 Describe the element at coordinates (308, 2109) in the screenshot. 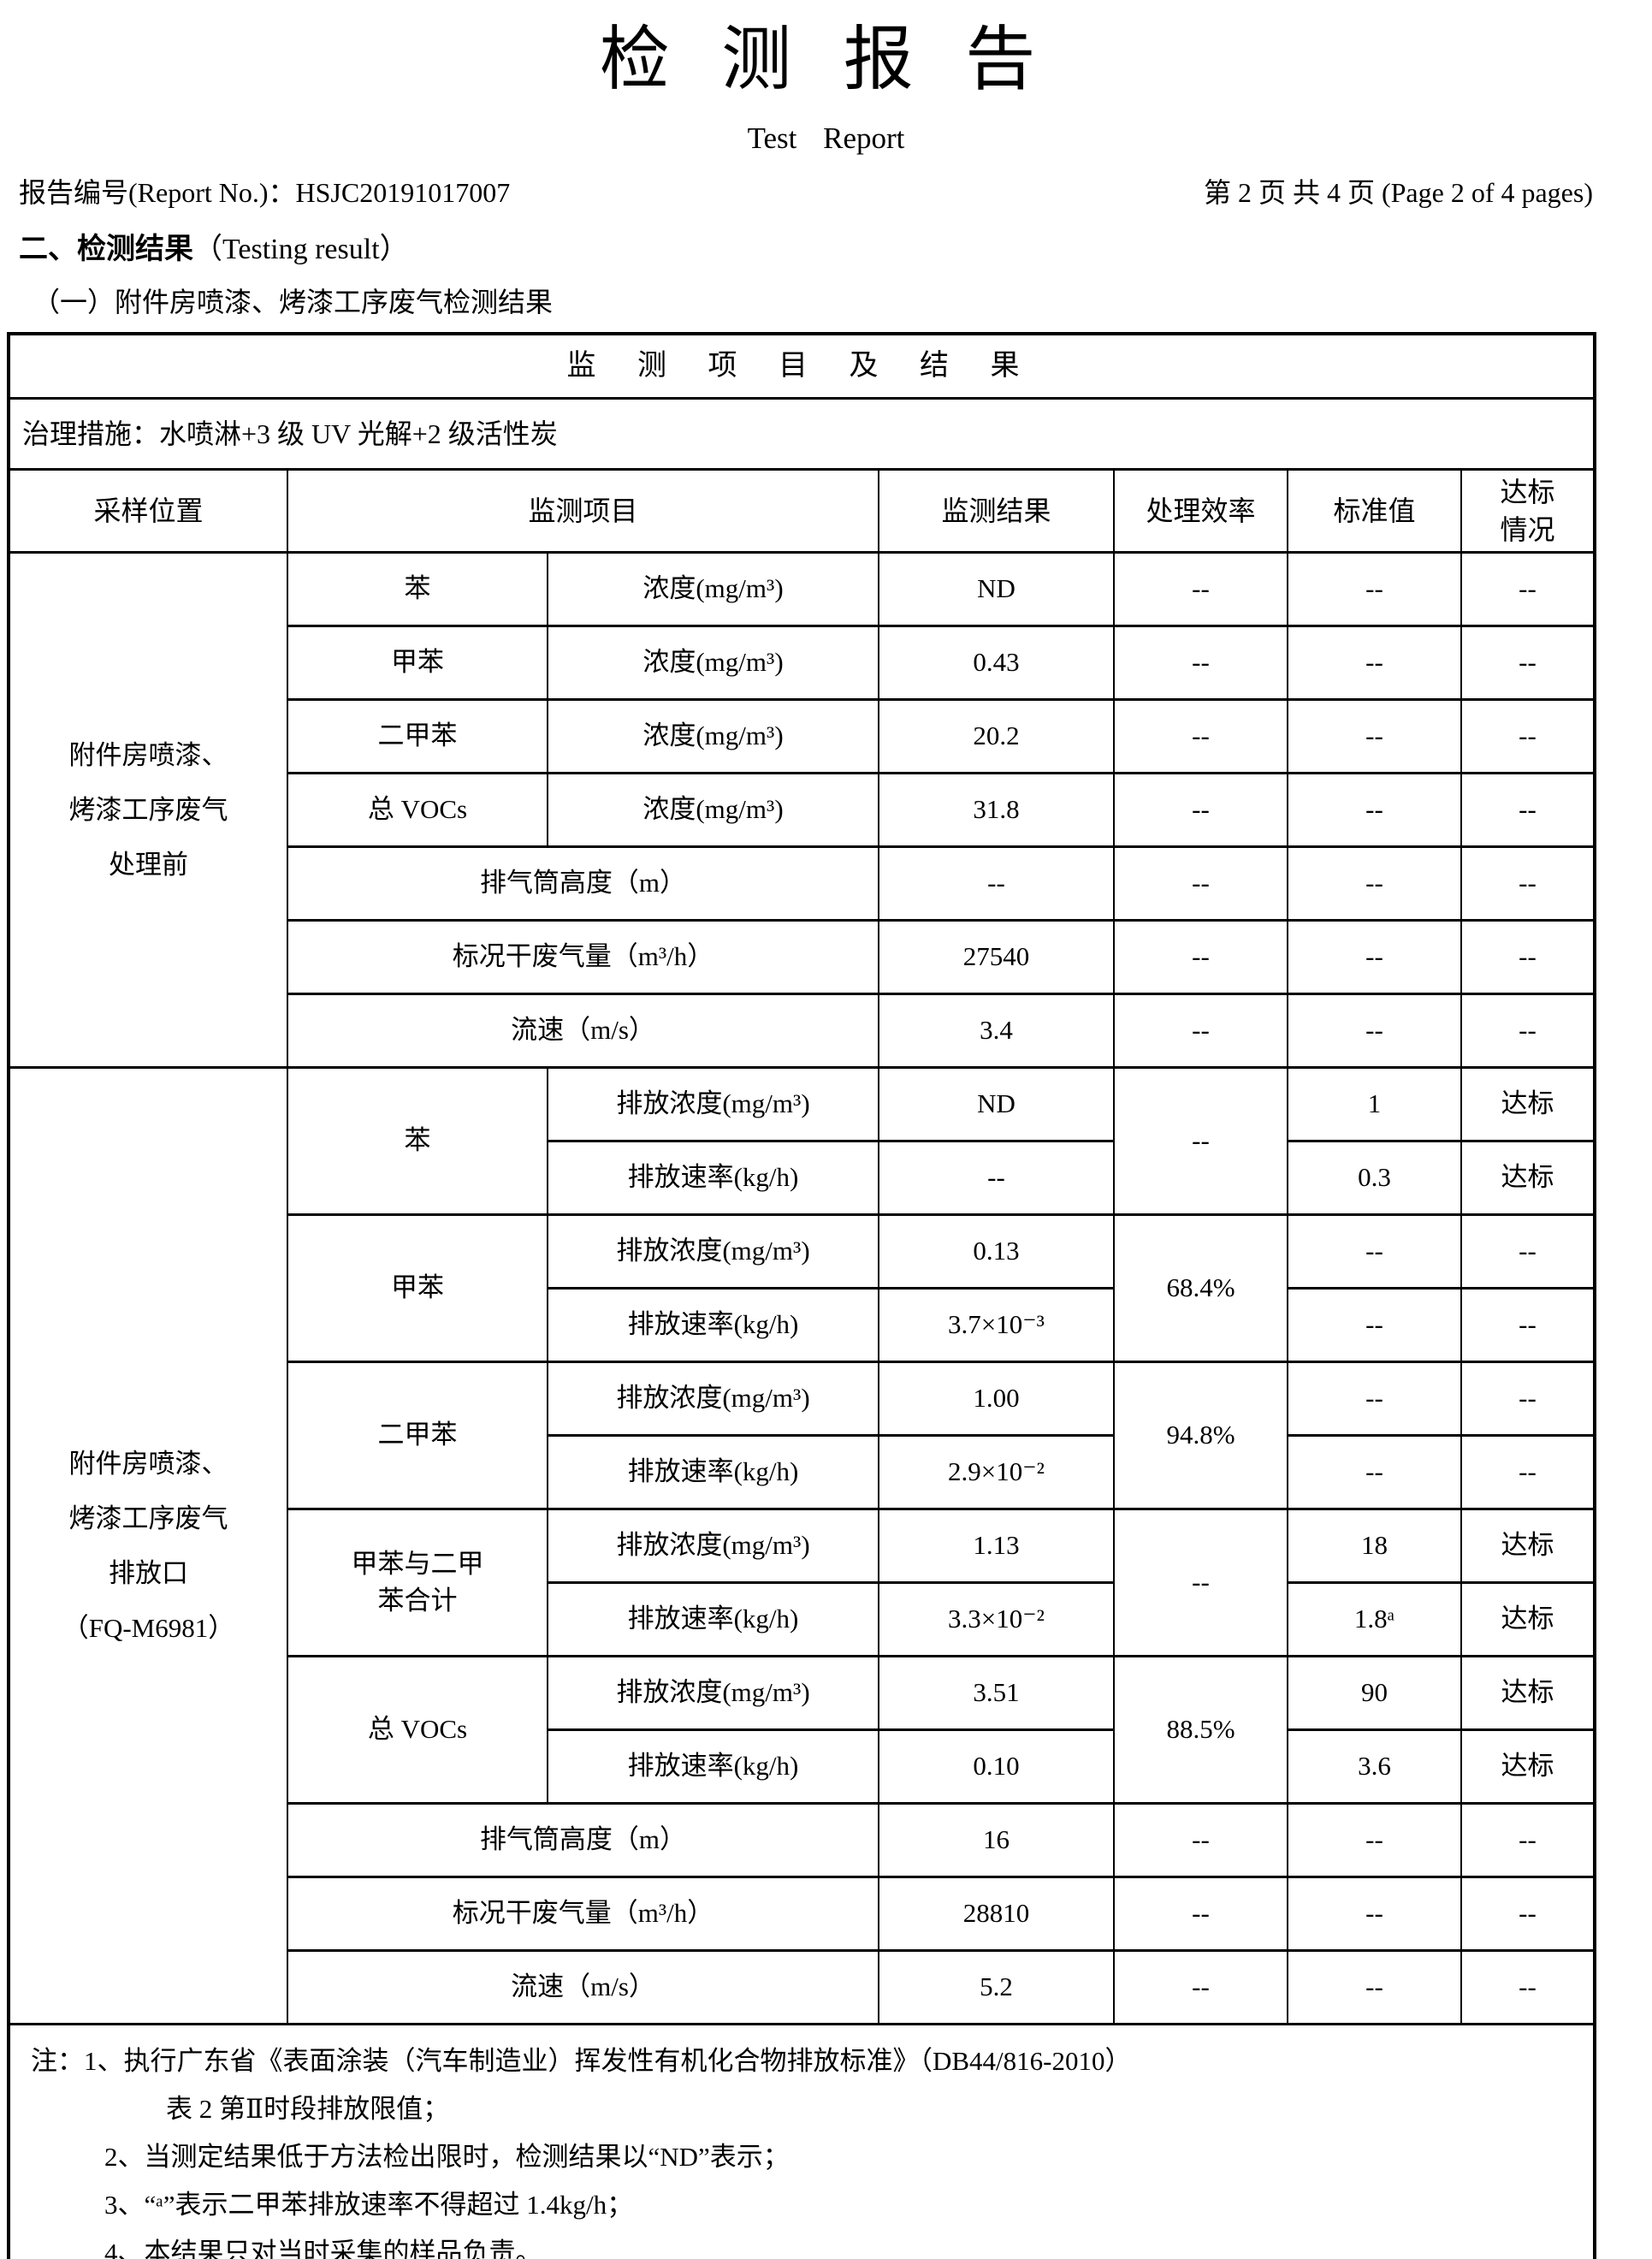

I see `note-line-1-cont: 表 2 第Ⅱ时段排放限值；` at that location.